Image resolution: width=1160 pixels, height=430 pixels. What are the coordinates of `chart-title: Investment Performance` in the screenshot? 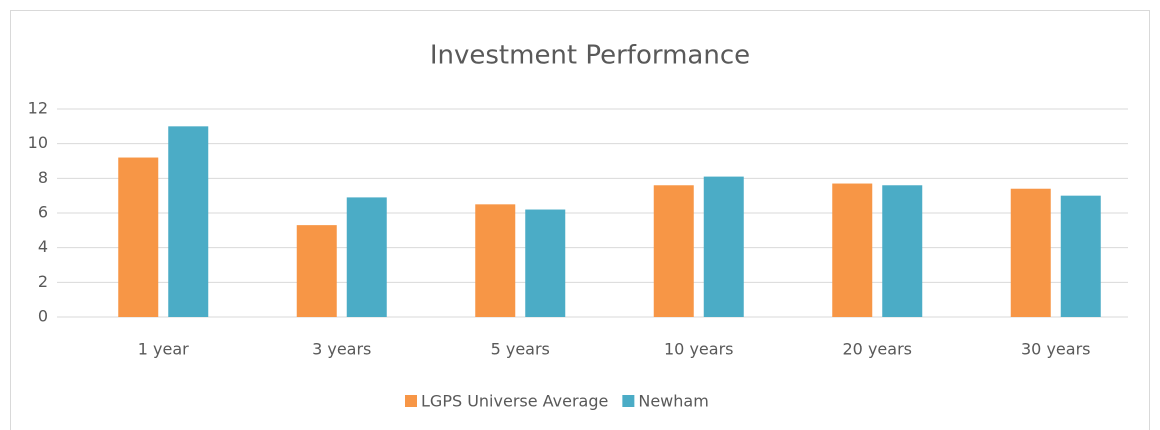 It's located at (590, 56).